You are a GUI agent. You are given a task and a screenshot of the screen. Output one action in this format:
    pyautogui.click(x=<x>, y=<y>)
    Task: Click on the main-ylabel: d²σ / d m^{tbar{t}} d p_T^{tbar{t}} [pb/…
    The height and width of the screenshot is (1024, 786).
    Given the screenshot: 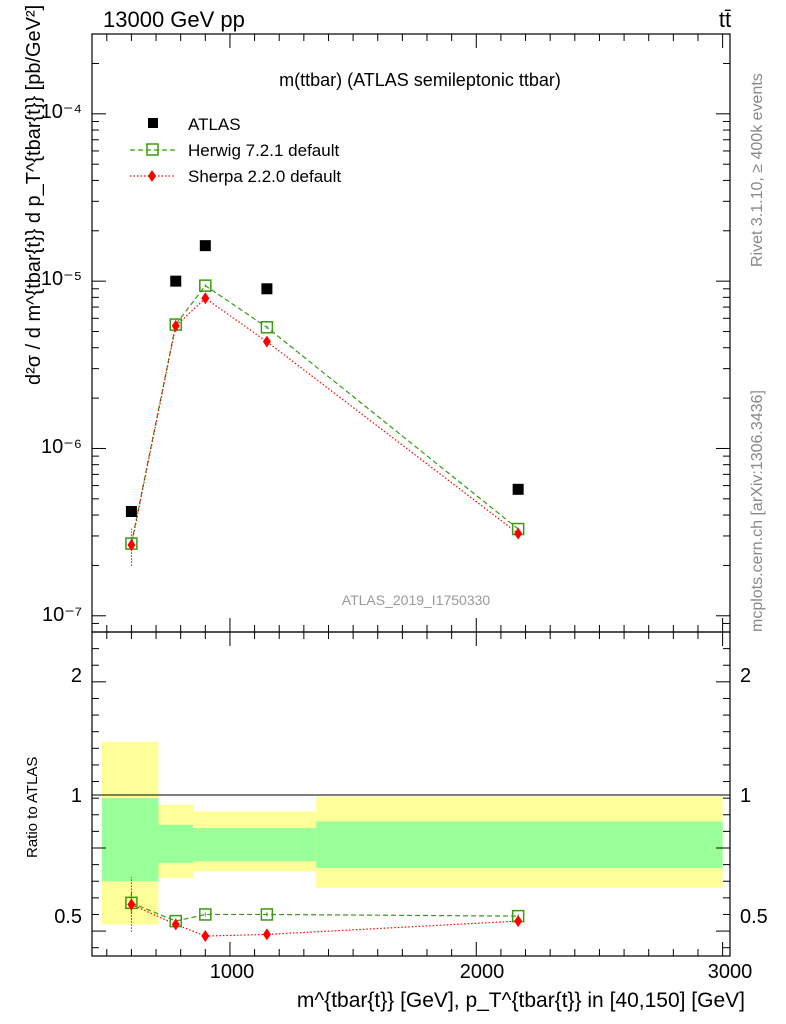 What is the action you would take?
    pyautogui.click(x=34, y=195)
    